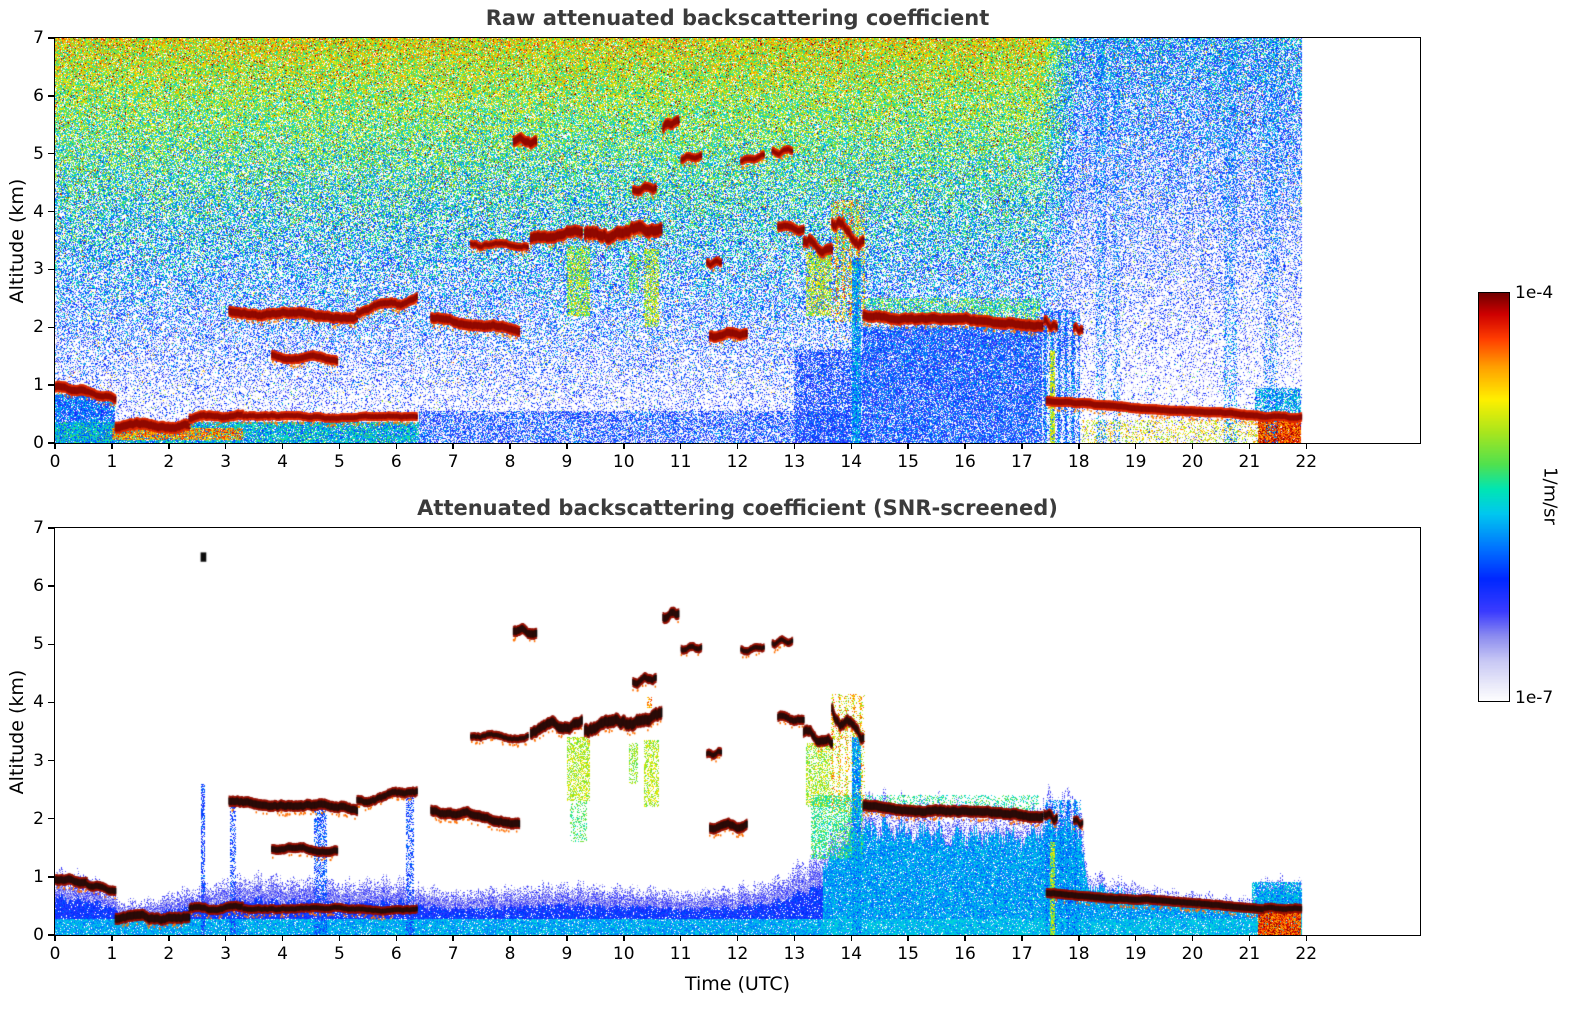  Describe the element at coordinates (169, 954) in the screenshot. I see `x-tick-label: 2` at that location.